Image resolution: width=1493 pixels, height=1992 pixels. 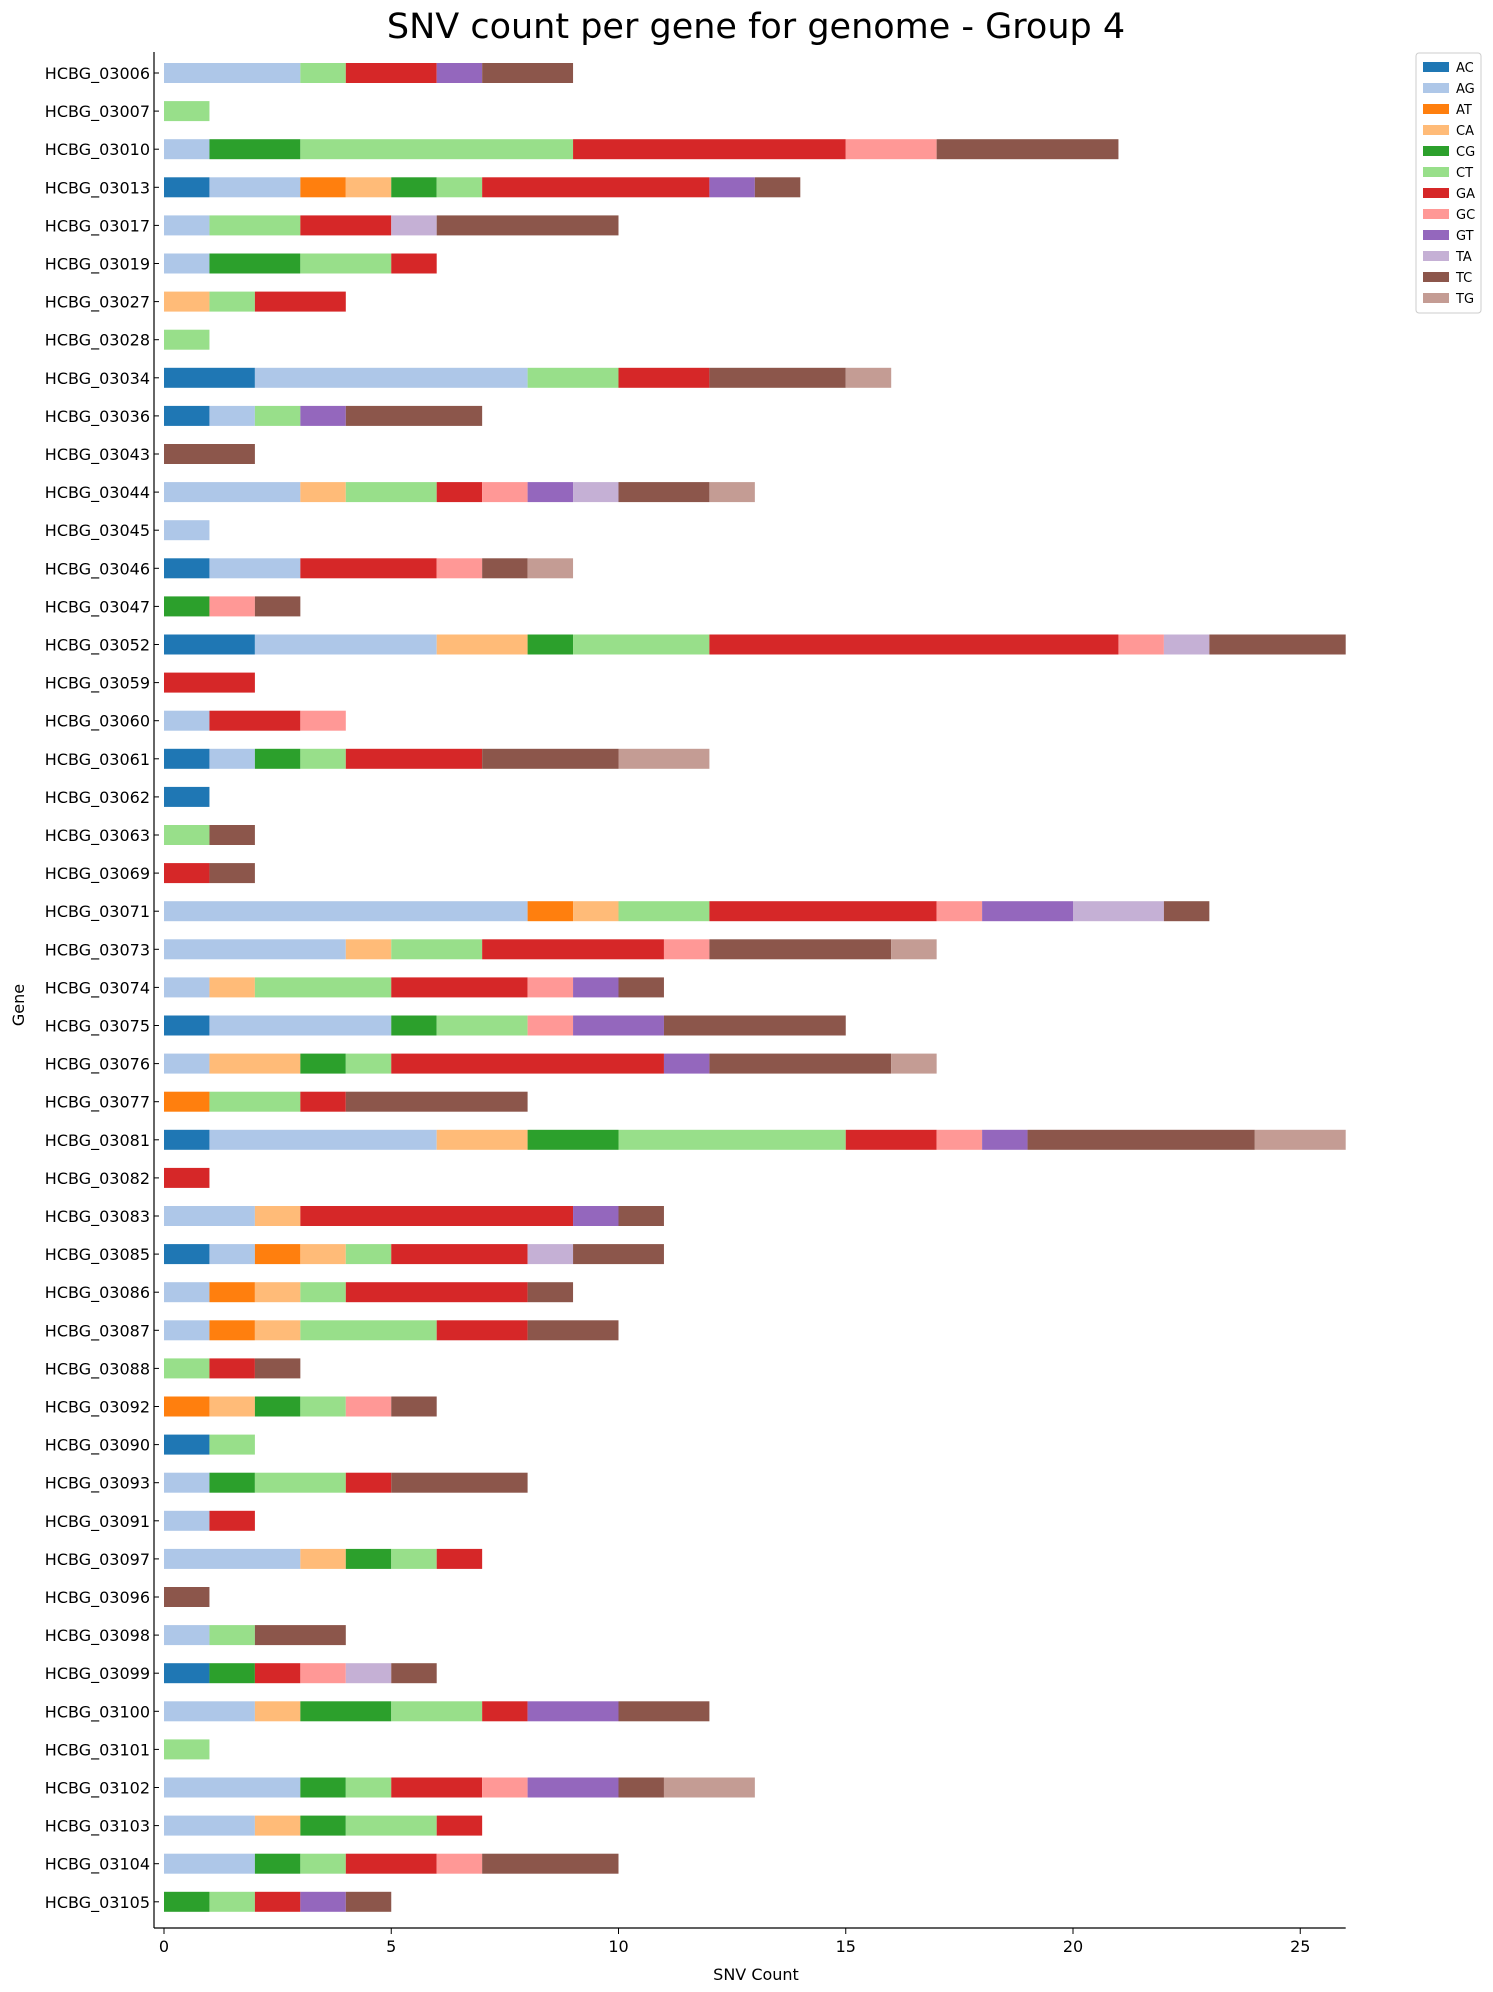 What do you see at coordinates (187, 1101) in the screenshot?
I see `bar-segment-HCBG_03077-AT` at bounding box center [187, 1101].